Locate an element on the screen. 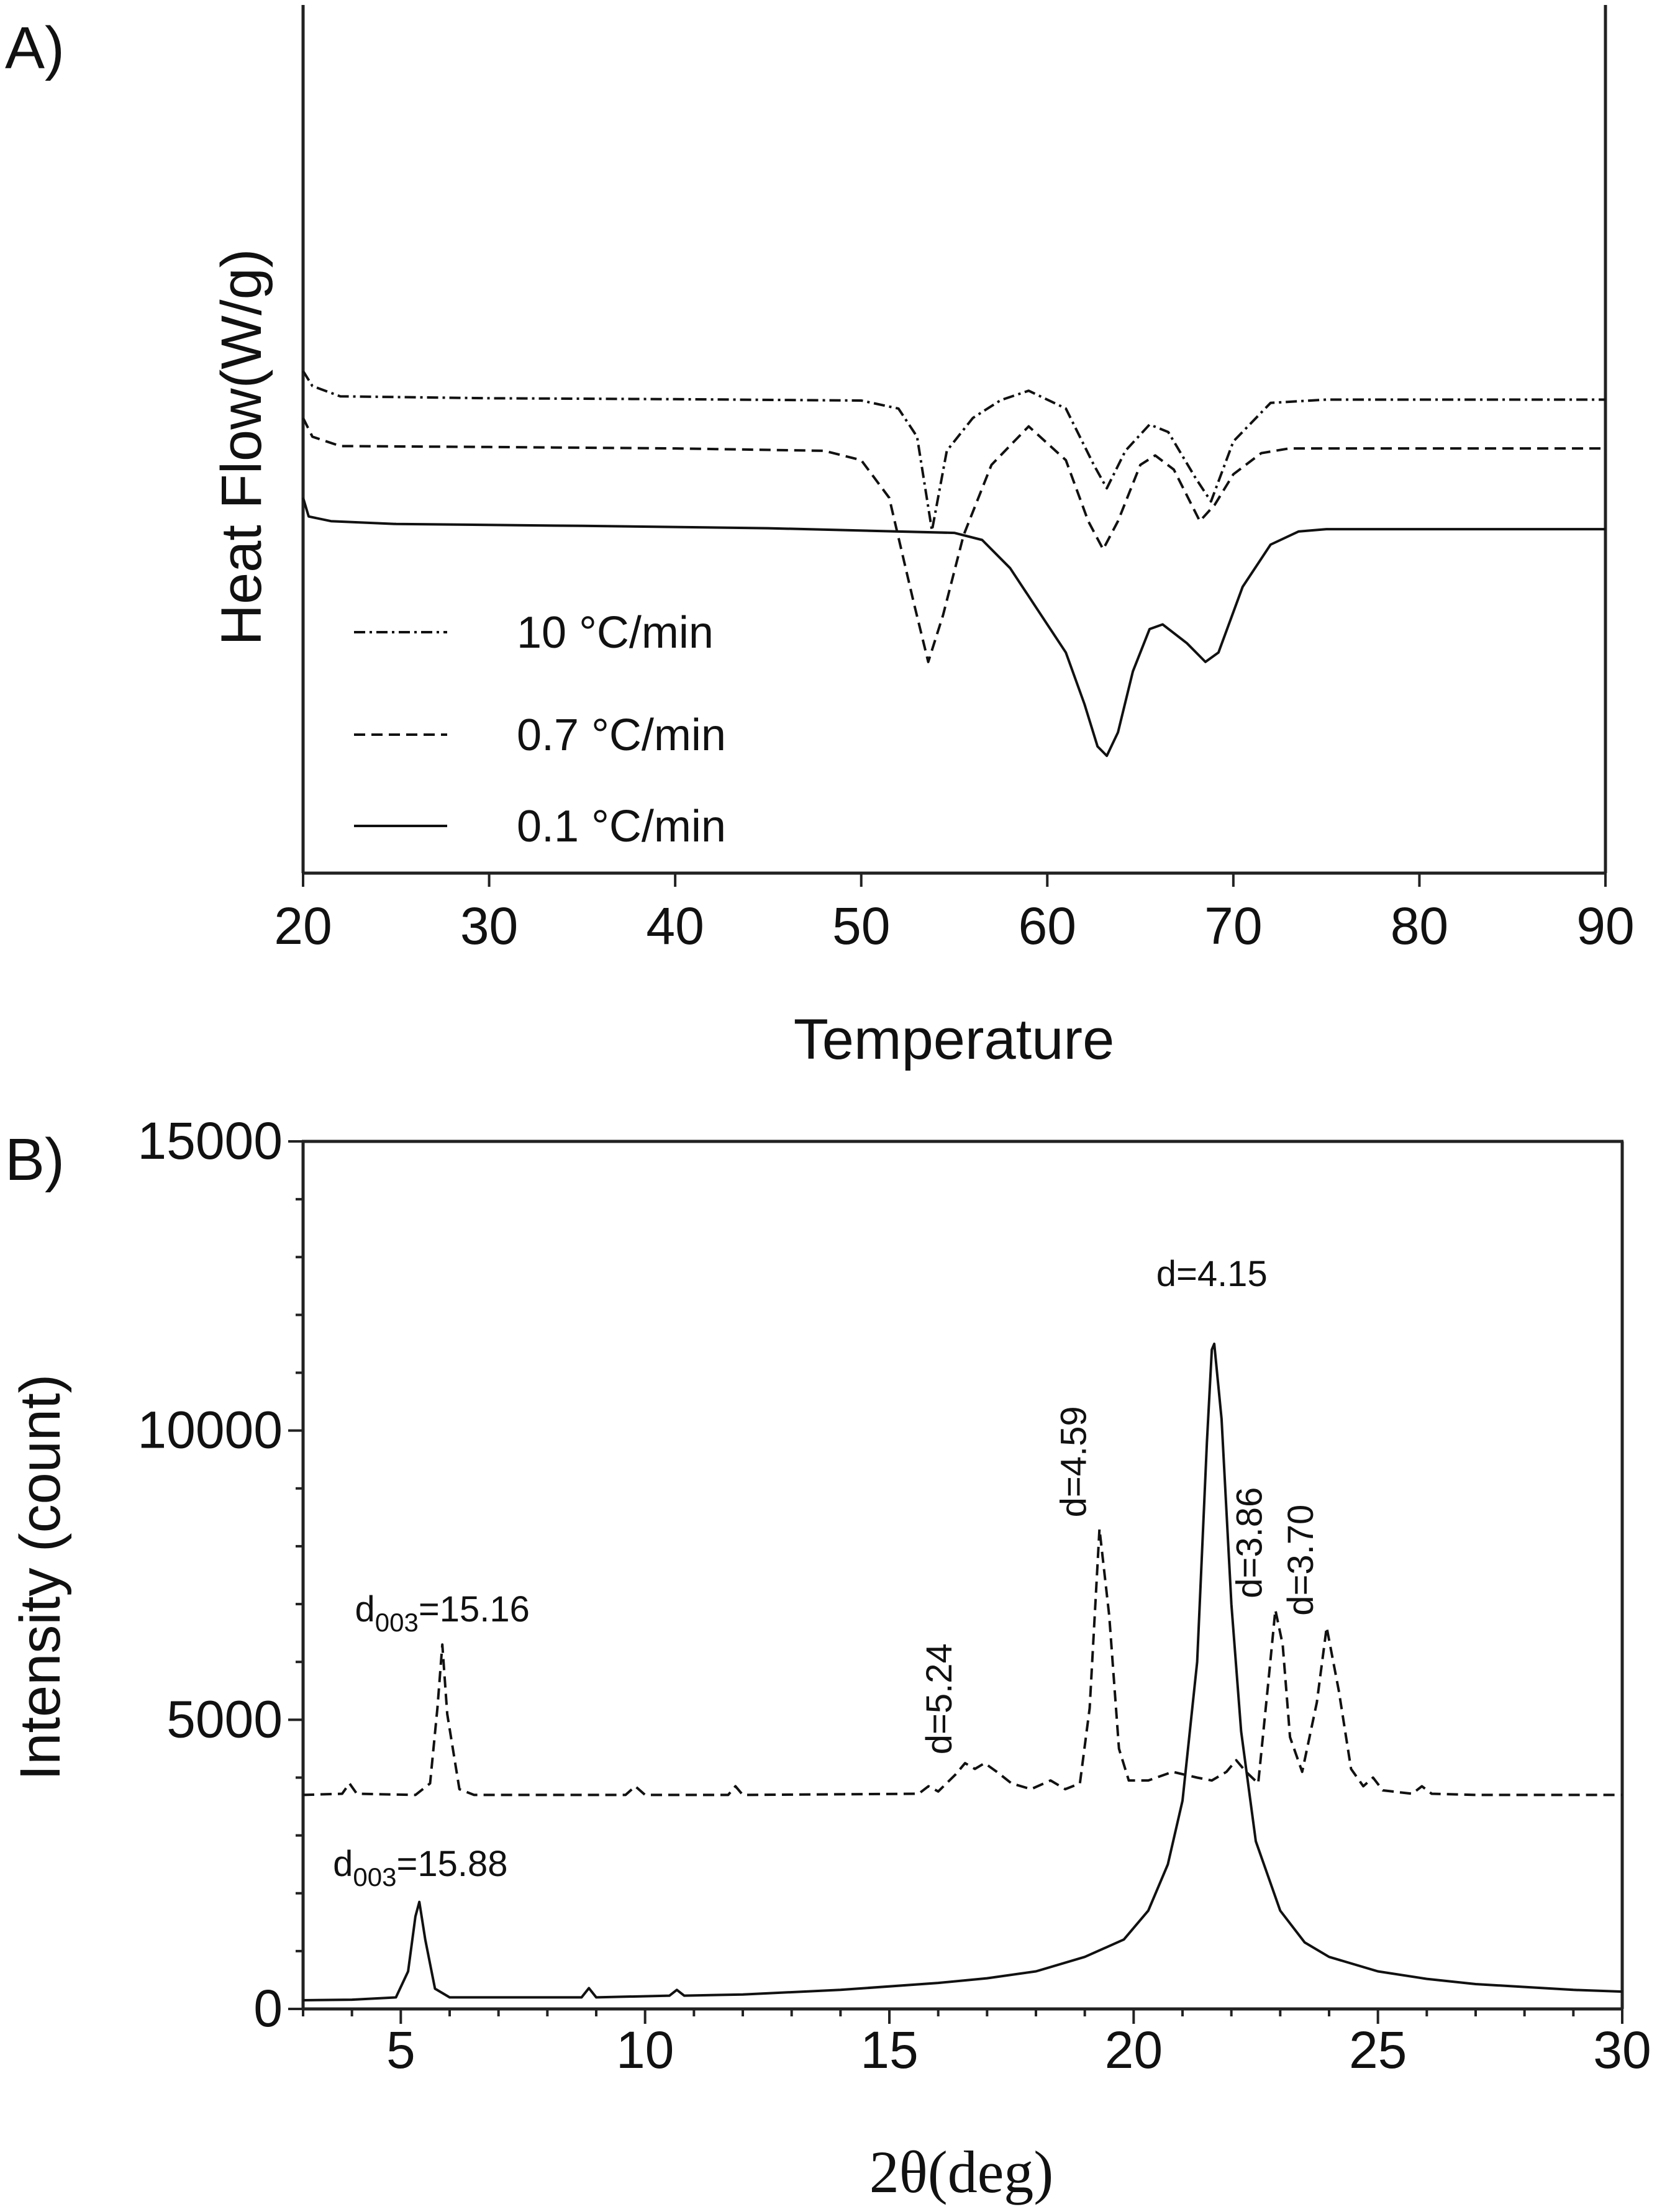 The height and width of the screenshot is (2212, 1657). panel-b-x-tick-label: 15 is located at coordinates (889, 2050).